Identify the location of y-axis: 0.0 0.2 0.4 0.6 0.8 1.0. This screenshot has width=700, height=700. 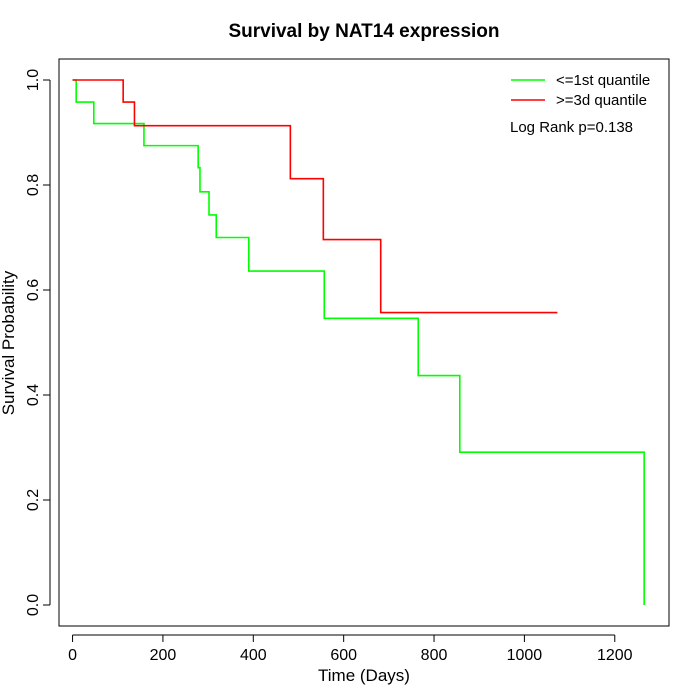
(38, 342).